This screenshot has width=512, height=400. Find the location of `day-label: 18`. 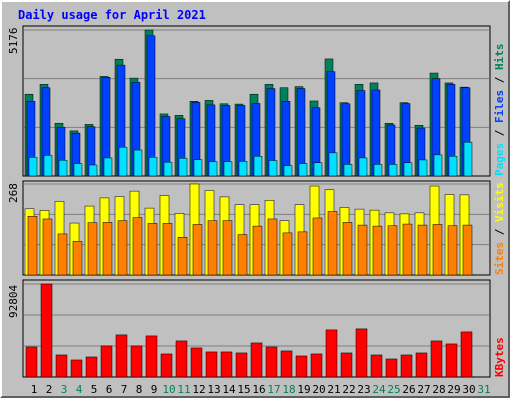

day-label: 18 is located at coordinates (288, 389).